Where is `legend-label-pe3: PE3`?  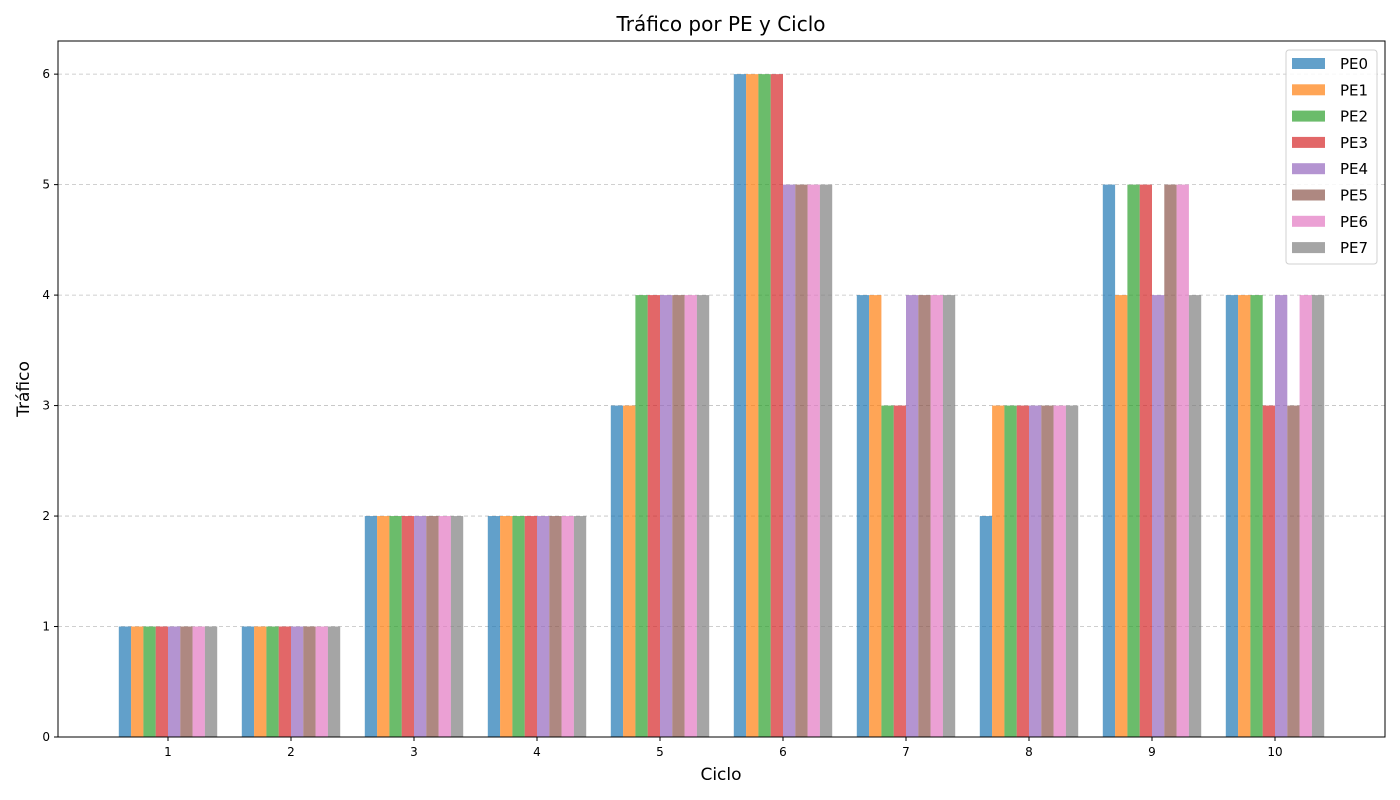 legend-label-pe3: PE3 is located at coordinates (1354, 143).